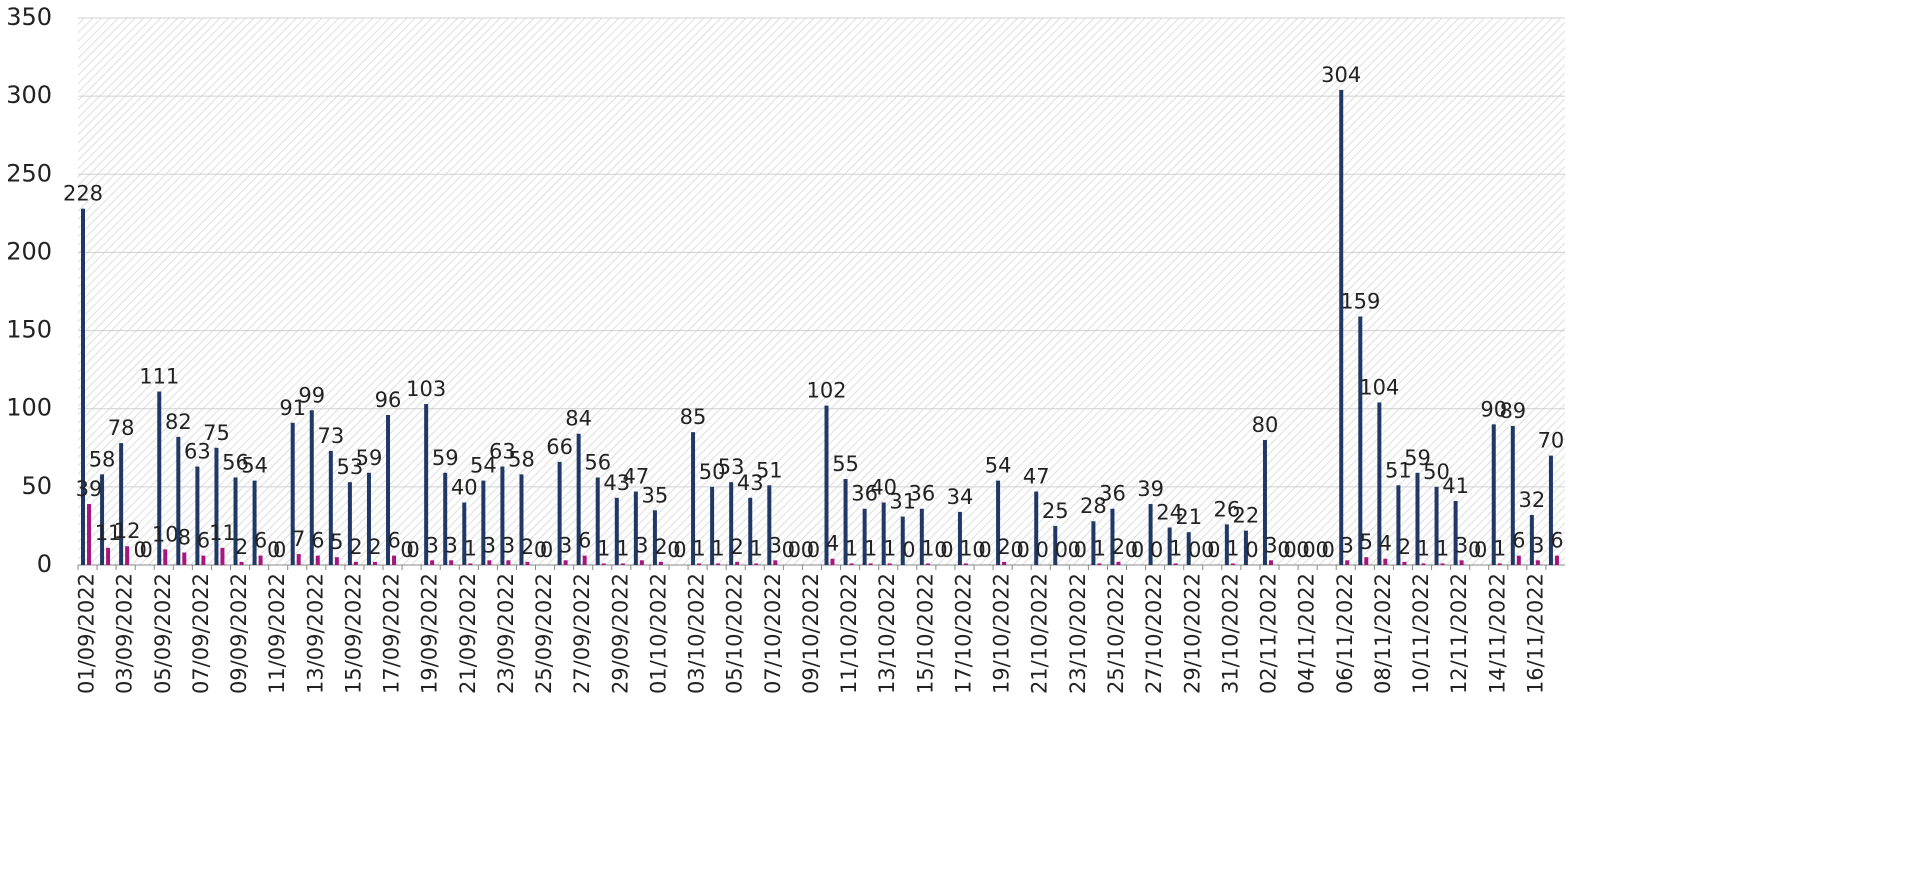 This screenshot has width=1929, height=888. Describe the element at coordinates (127, 531) in the screenshot. I see `data-label: 12` at that location.